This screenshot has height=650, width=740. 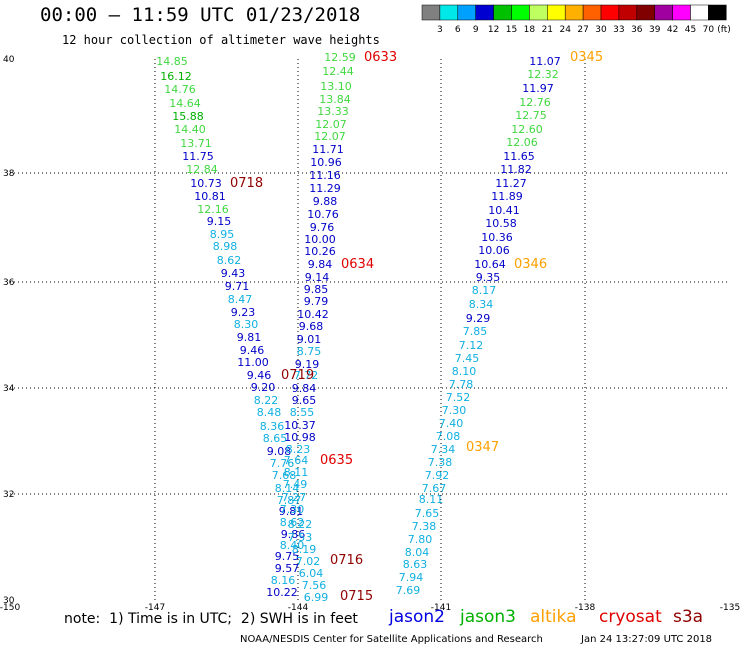 What do you see at coordinates (417, 617) in the screenshot?
I see `legend-jason2: jason2` at bounding box center [417, 617].